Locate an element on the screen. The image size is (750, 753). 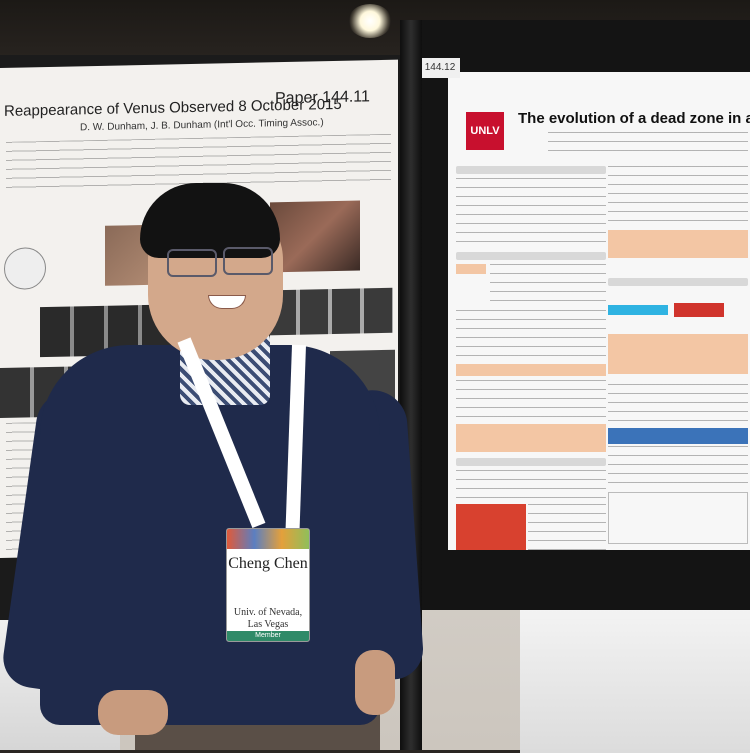
hair is located at coordinates (210, 220).